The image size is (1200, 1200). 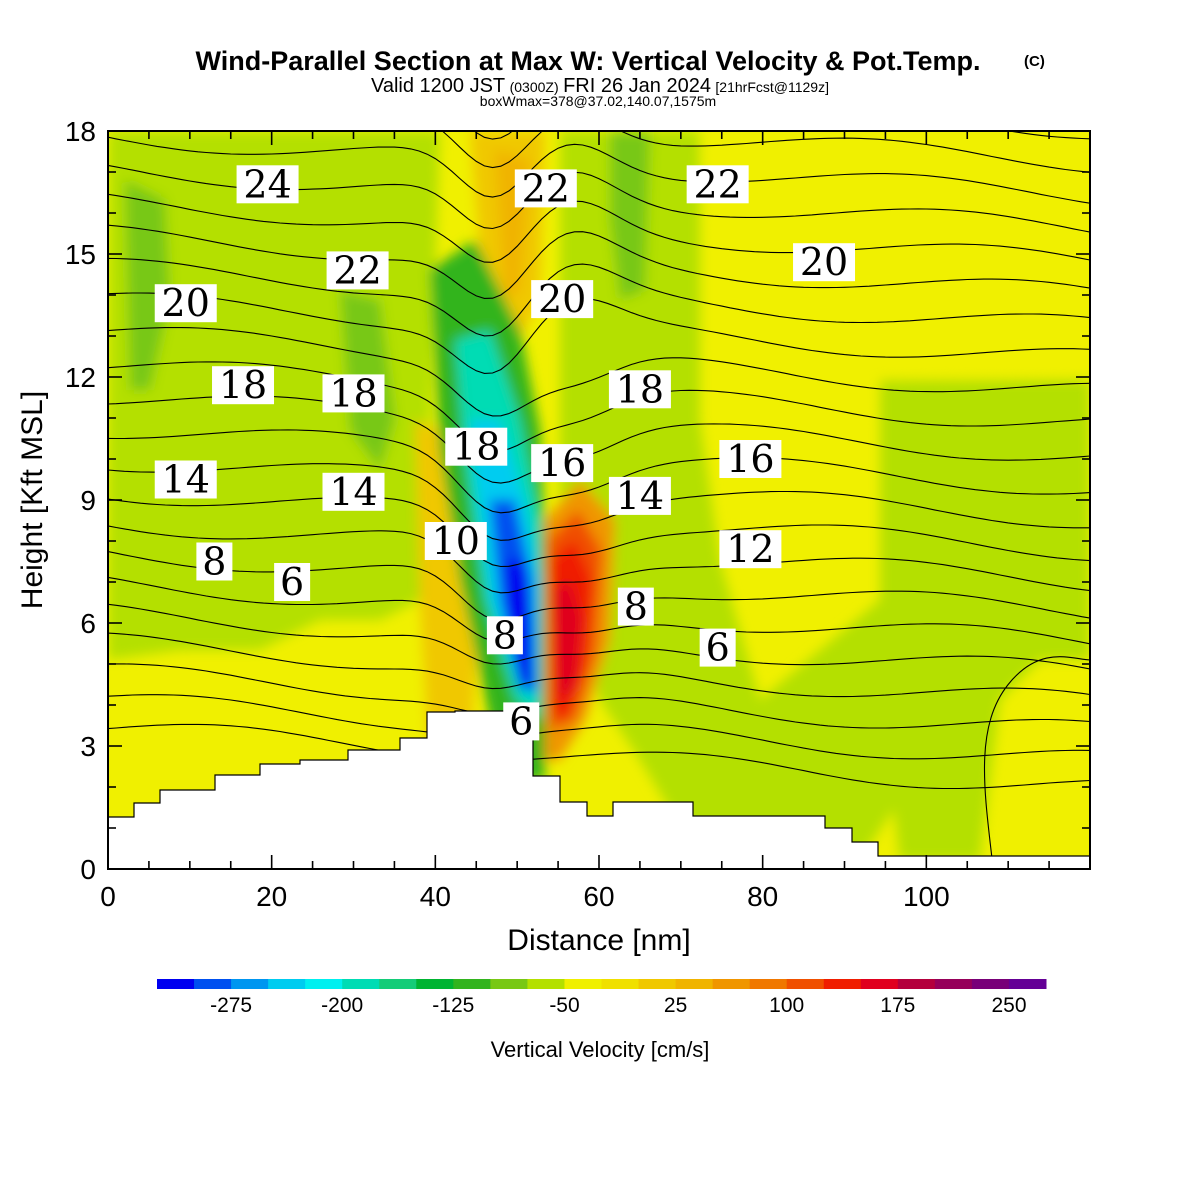 What do you see at coordinates (786, 1005) in the screenshot?
I see `colorbar-tick-label: 100` at bounding box center [786, 1005].